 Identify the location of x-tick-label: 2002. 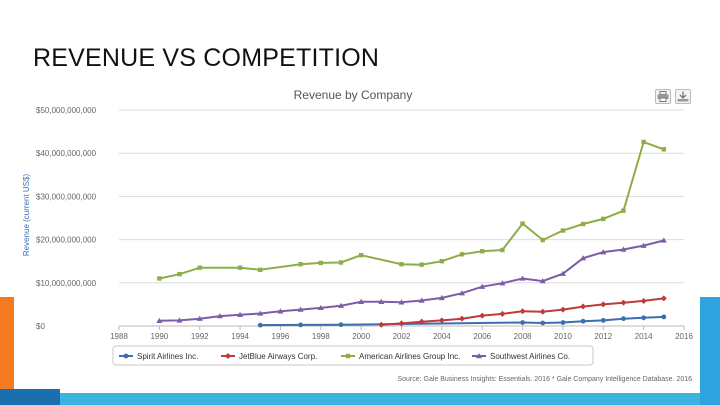
(402, 336).